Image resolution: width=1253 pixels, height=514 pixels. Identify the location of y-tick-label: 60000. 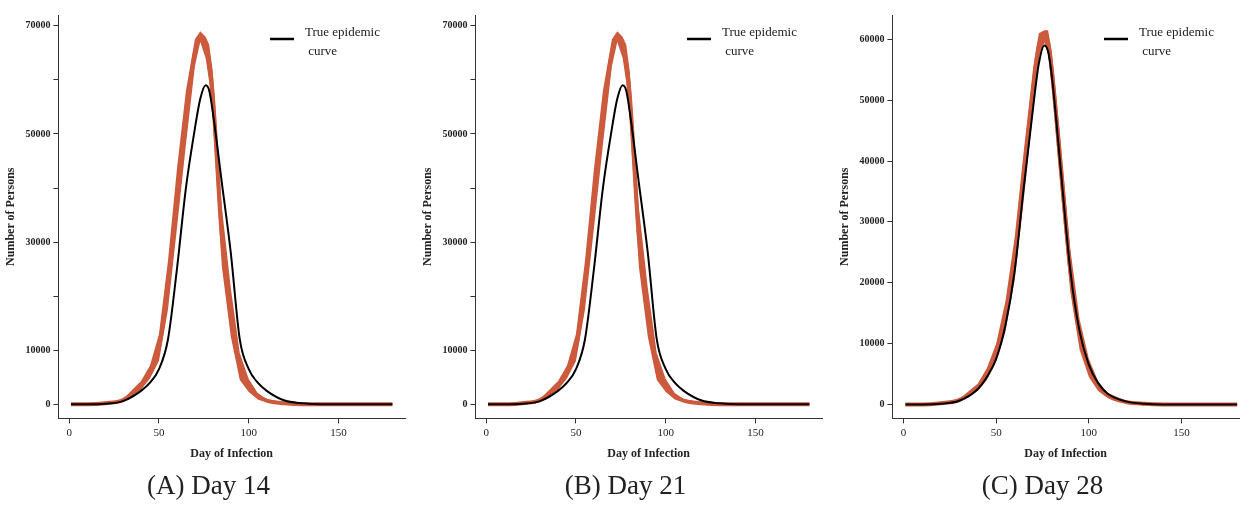
(872, 38).